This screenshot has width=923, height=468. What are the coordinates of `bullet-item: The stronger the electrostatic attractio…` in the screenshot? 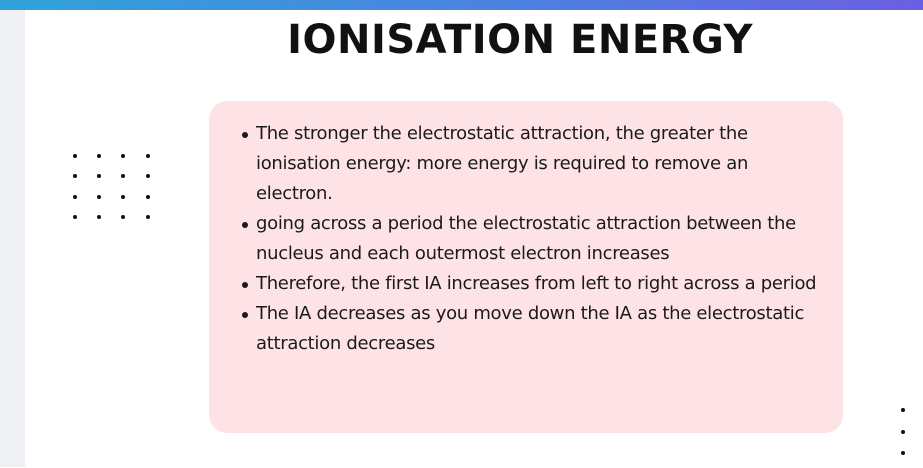 It's located at (534, 164).